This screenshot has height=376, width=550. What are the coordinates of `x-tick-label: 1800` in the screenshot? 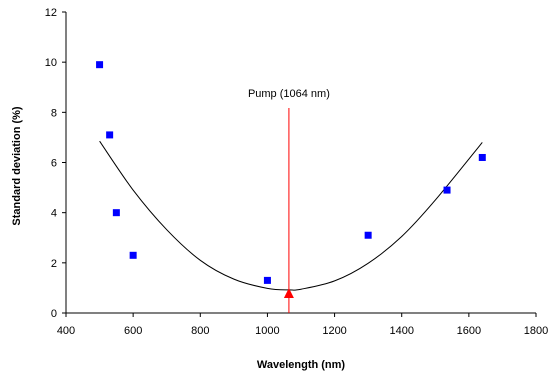 It's located at (536, 331).